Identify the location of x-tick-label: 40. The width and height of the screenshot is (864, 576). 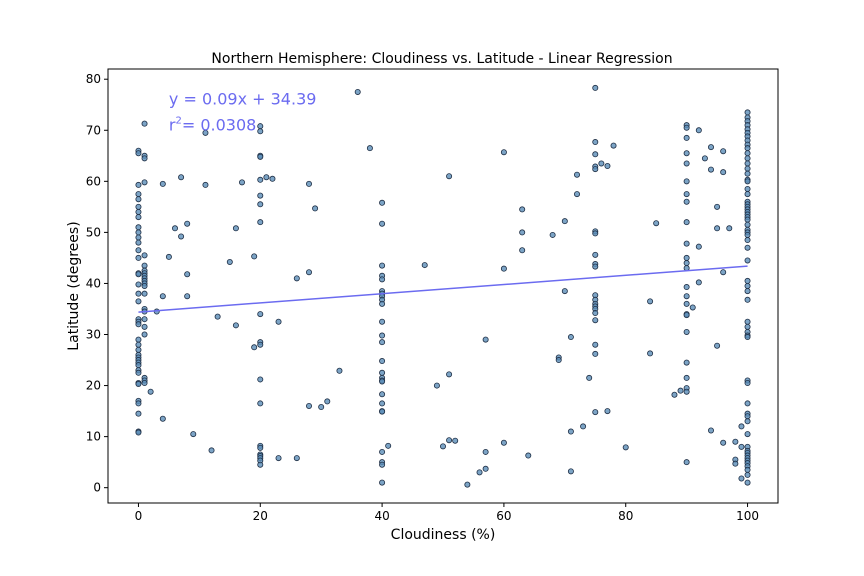
(381, 516).